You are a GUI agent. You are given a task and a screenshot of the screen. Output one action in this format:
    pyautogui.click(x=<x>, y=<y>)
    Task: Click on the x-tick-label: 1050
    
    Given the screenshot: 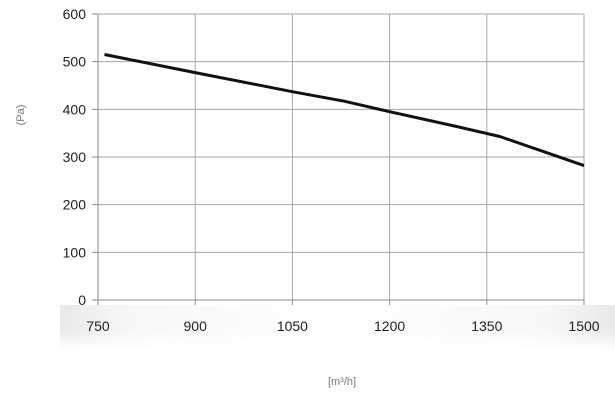 What is the action you would take?
    pyautogui.click(x=292, y=326)
    